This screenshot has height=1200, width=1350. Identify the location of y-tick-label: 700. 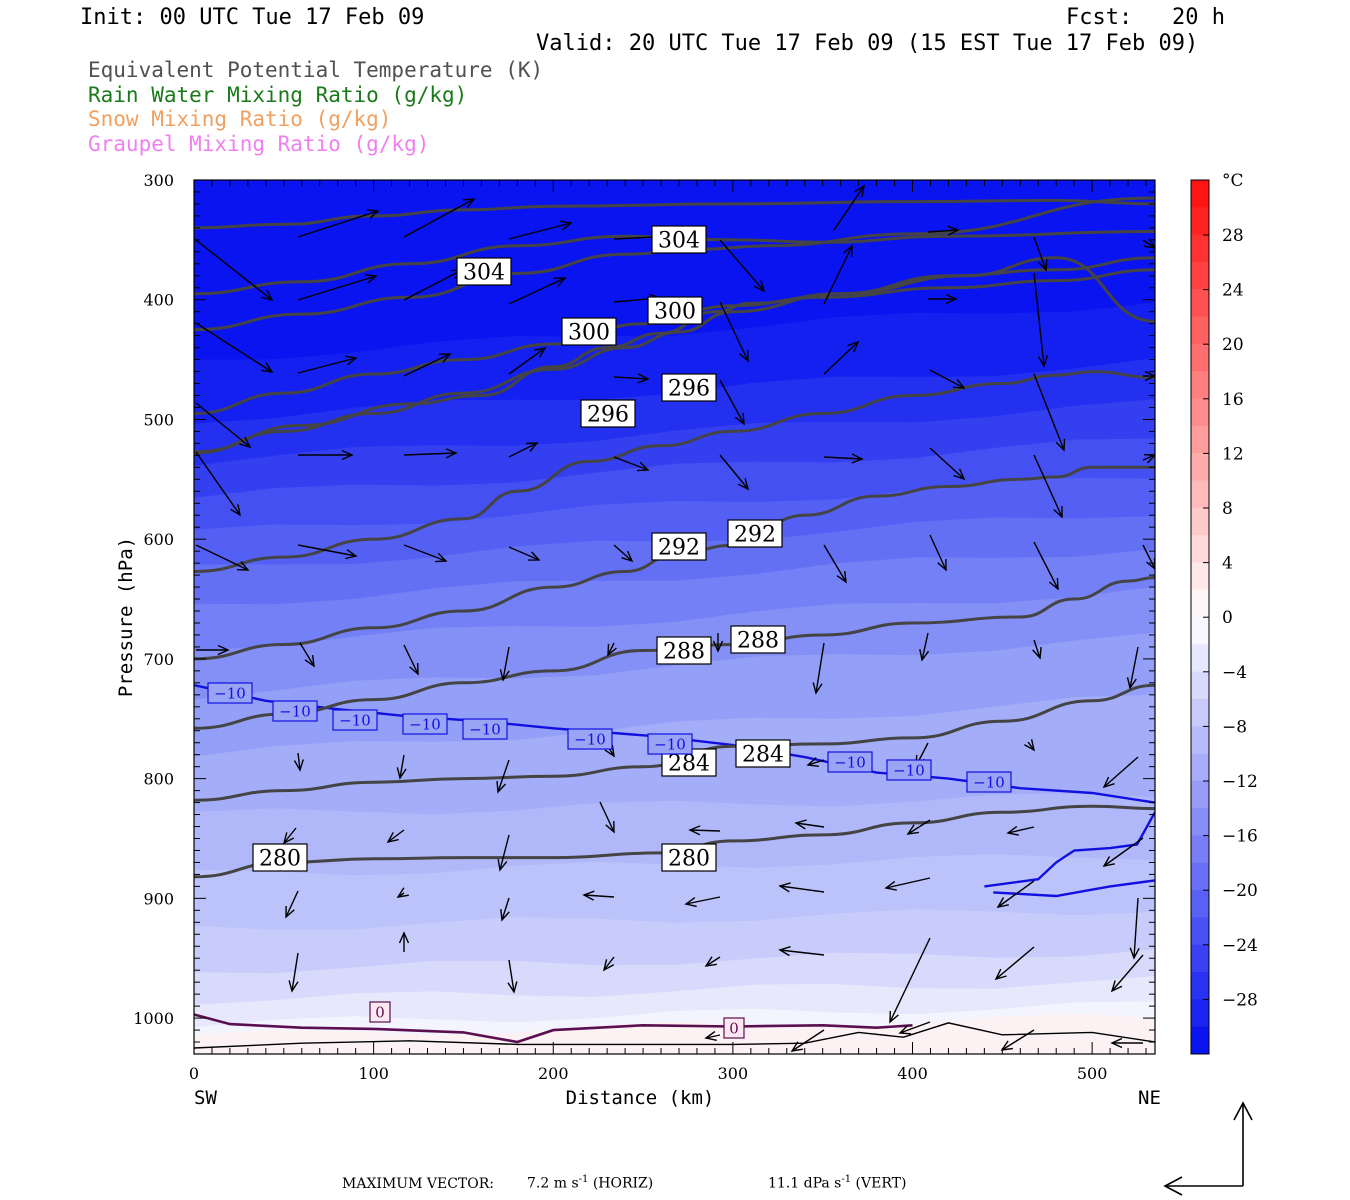
(158, 659).